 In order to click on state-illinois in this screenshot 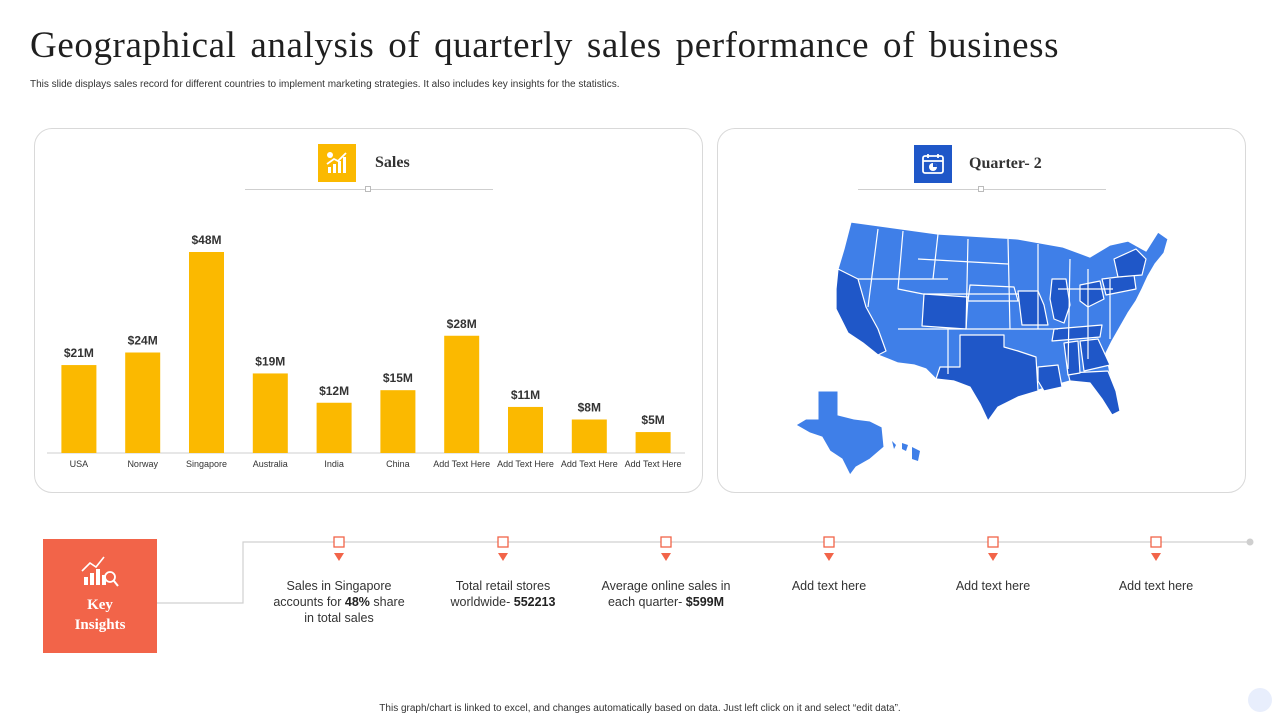, I will do `click(1060, 301)`.